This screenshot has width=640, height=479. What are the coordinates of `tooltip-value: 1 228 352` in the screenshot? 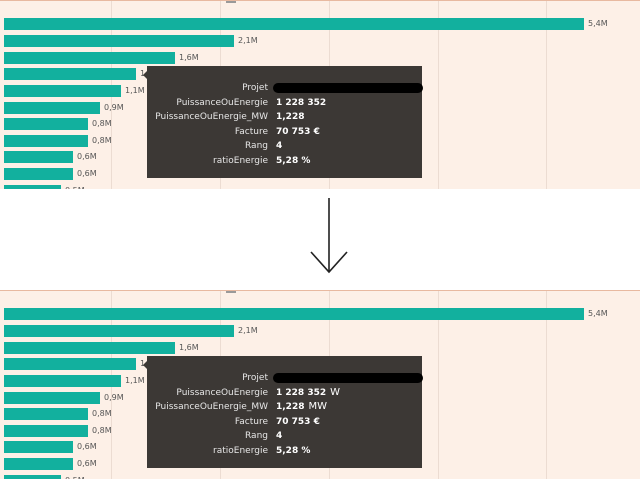 It's located at (301, 102).